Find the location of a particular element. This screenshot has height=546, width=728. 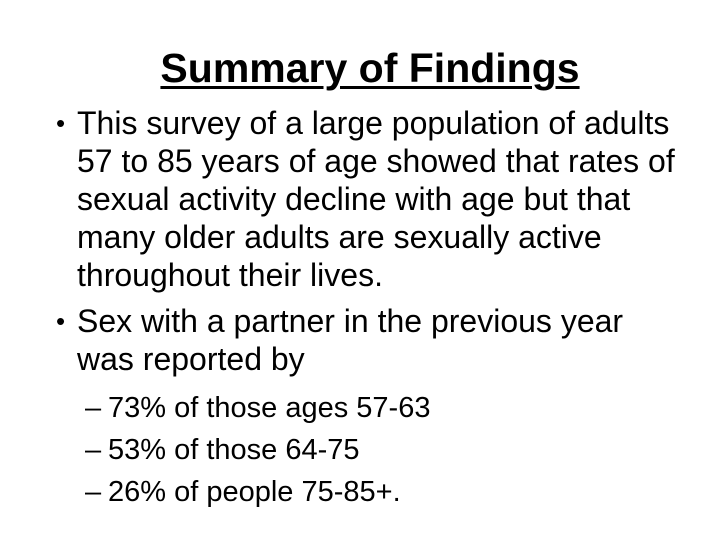

sub-bullet-text: 73% of those ages 57-63 is located at coordinates (269, 408).